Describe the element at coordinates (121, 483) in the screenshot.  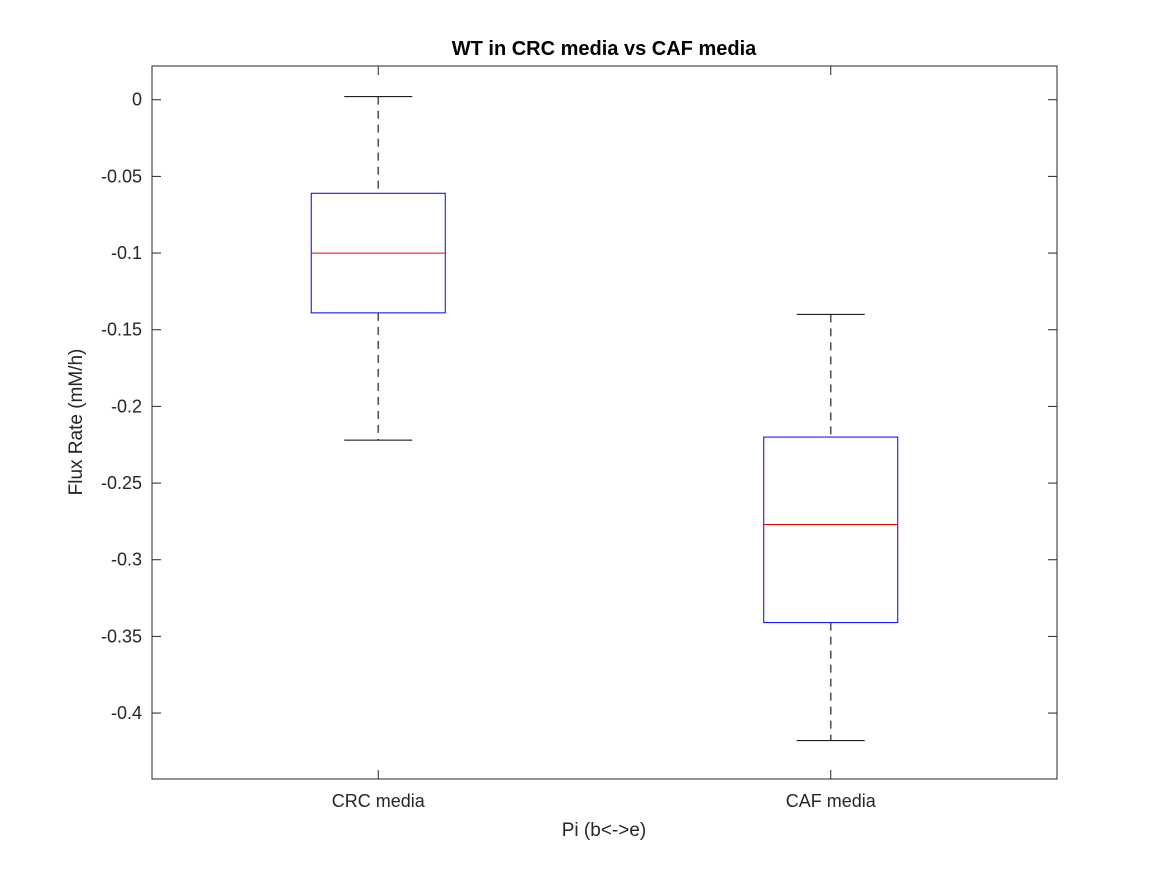
I see `y-tick-label: -0.25` at that location.